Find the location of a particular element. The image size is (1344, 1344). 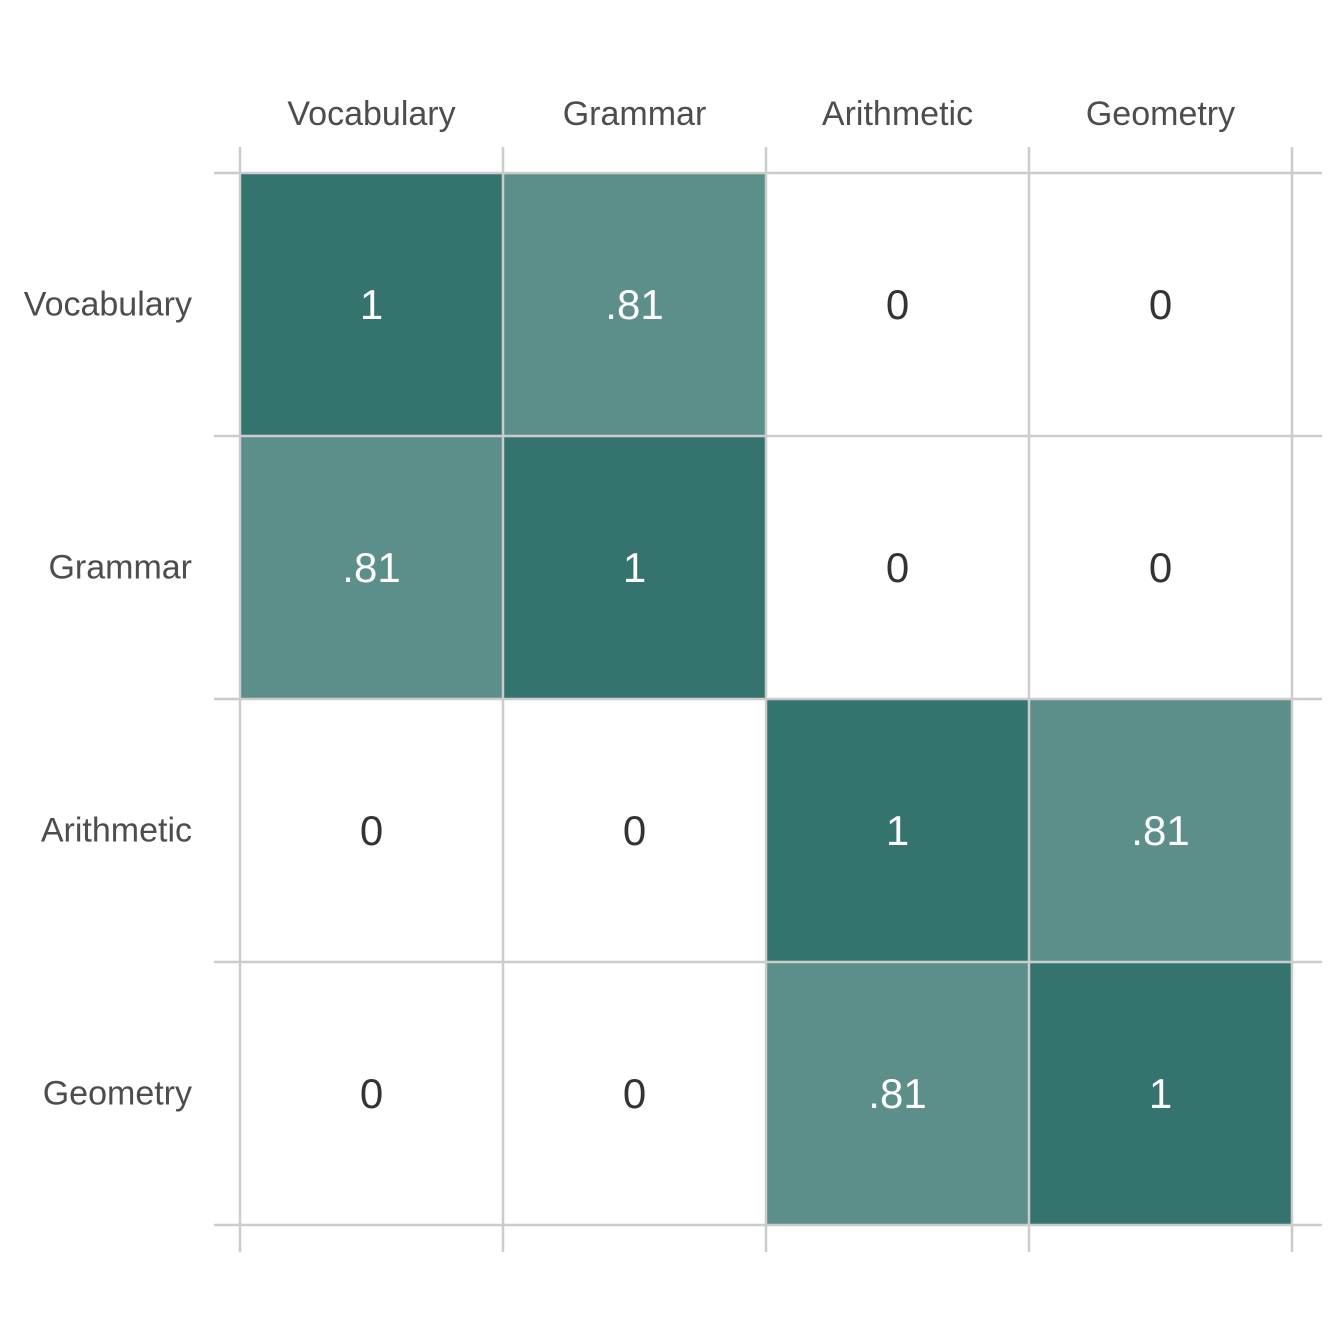

column-label-geometry: Geometry is located at coordinates (1160, 114).